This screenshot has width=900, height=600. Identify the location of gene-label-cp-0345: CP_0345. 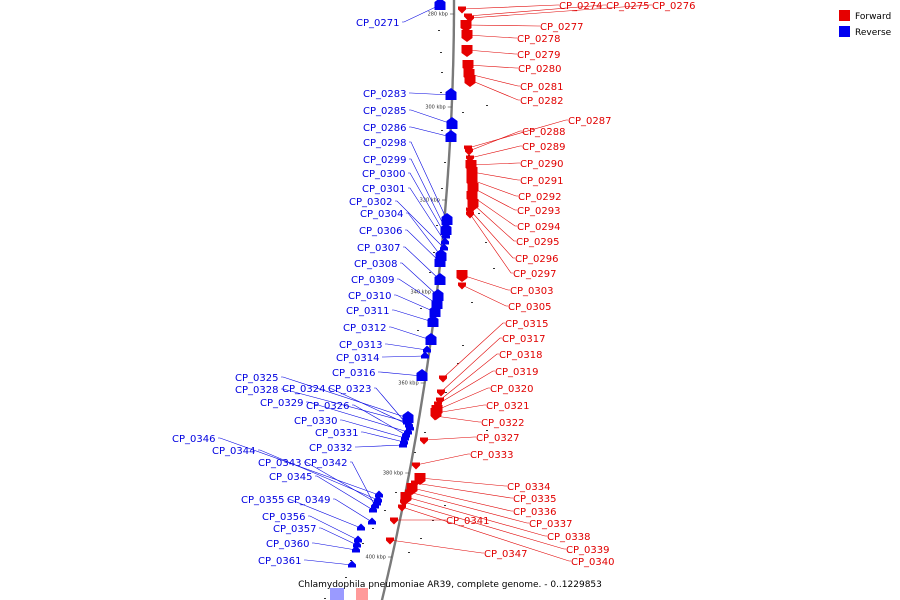
(290, 477).